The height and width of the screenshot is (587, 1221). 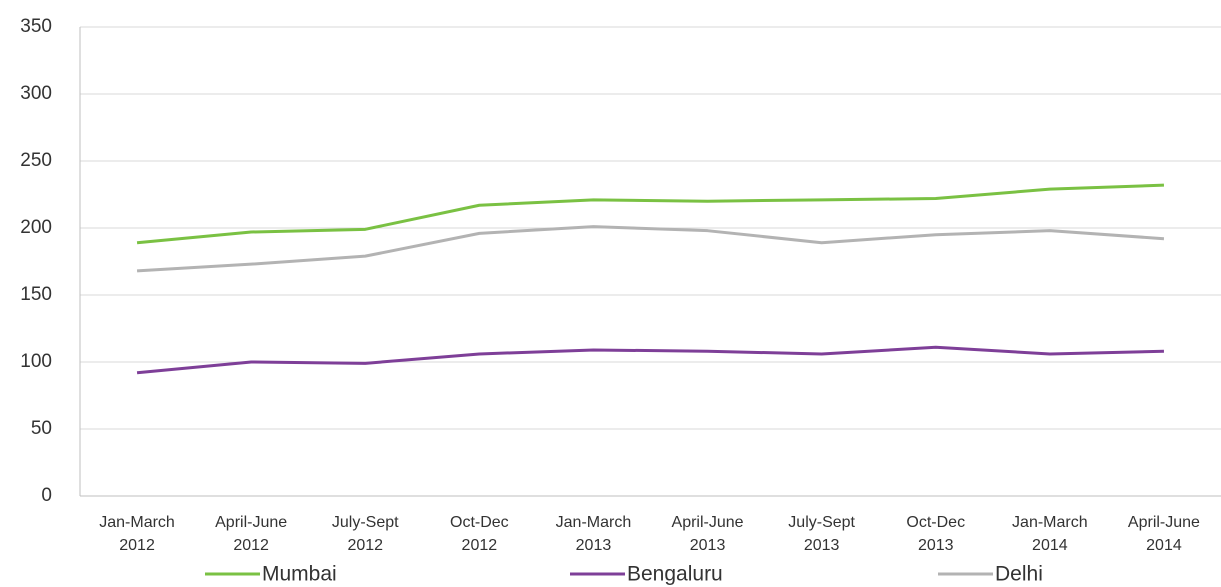 I want to click on legend-label: Mumbai, so click(x=299, y=574).